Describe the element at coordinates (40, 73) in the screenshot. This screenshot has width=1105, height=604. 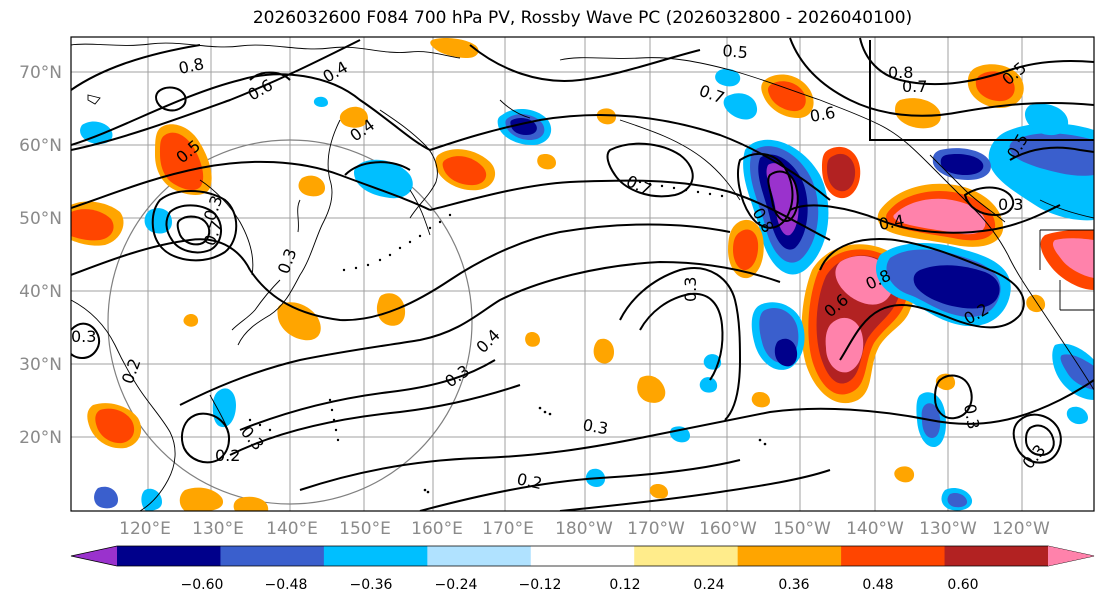
I see `lat-label-70n: 70°N` at that location.